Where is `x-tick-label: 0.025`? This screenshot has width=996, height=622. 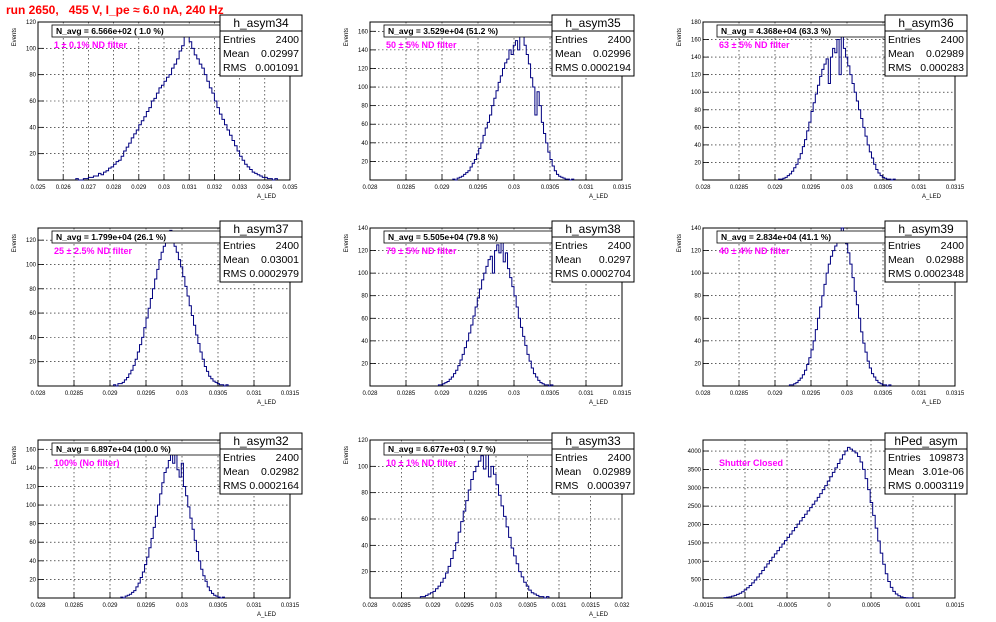
x-tick-label: 0.025 is located at coordinates (38, 188).